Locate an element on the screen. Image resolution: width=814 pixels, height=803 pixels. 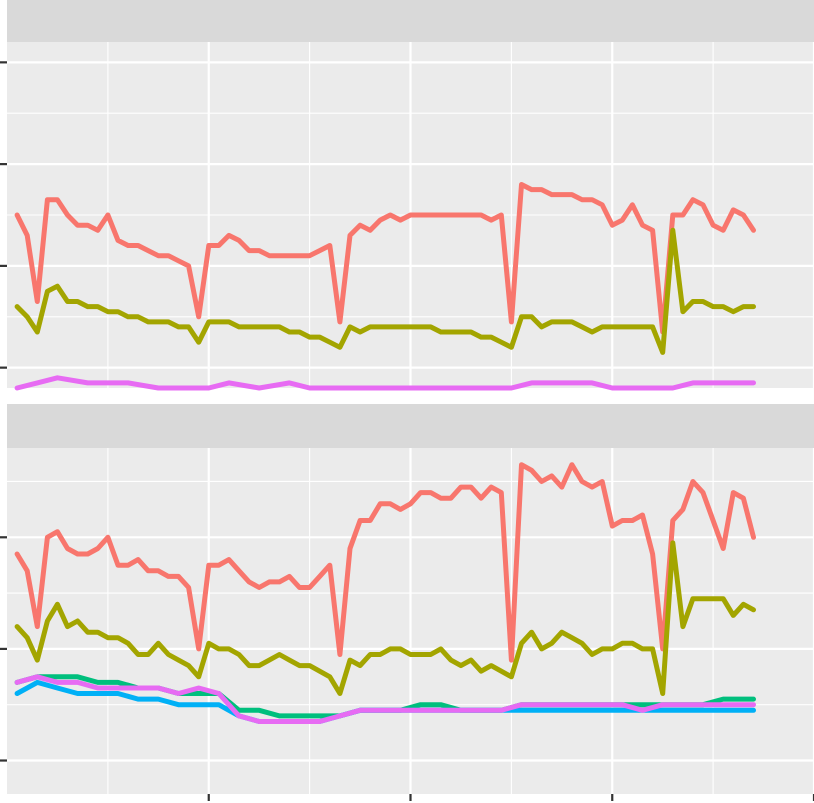
facet-strip-bottom is located at coordinates (410, 426).